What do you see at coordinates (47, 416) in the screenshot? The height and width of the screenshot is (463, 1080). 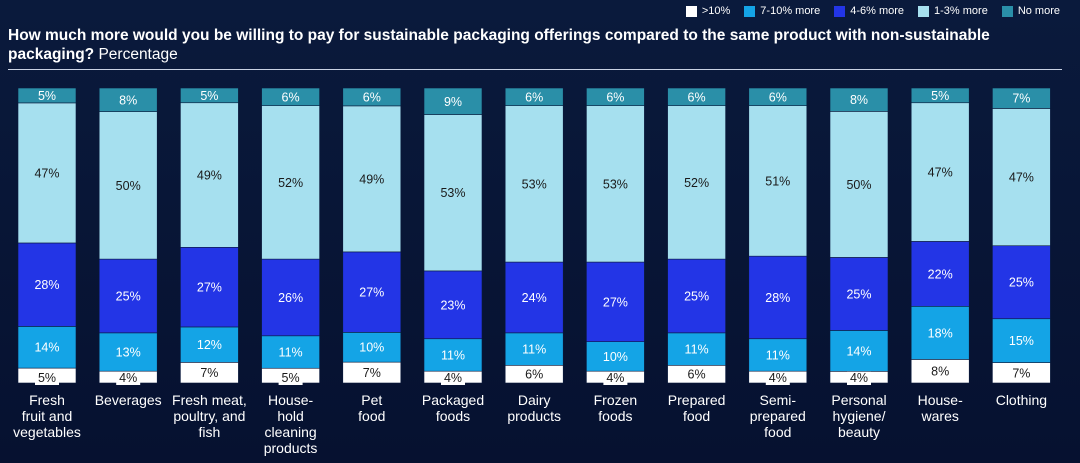 I see `category-label: Fresh fruit and vegetables` at bounding box center [47, 416].